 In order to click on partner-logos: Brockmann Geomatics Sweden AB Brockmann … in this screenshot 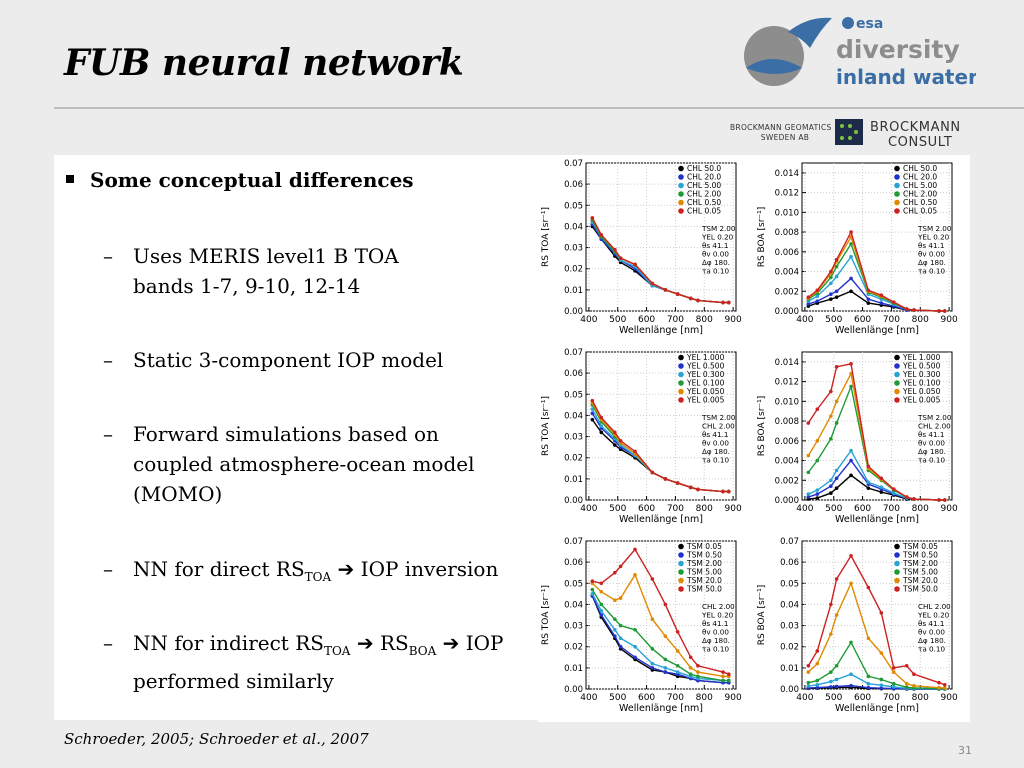, I will do `click(845, 134)`.